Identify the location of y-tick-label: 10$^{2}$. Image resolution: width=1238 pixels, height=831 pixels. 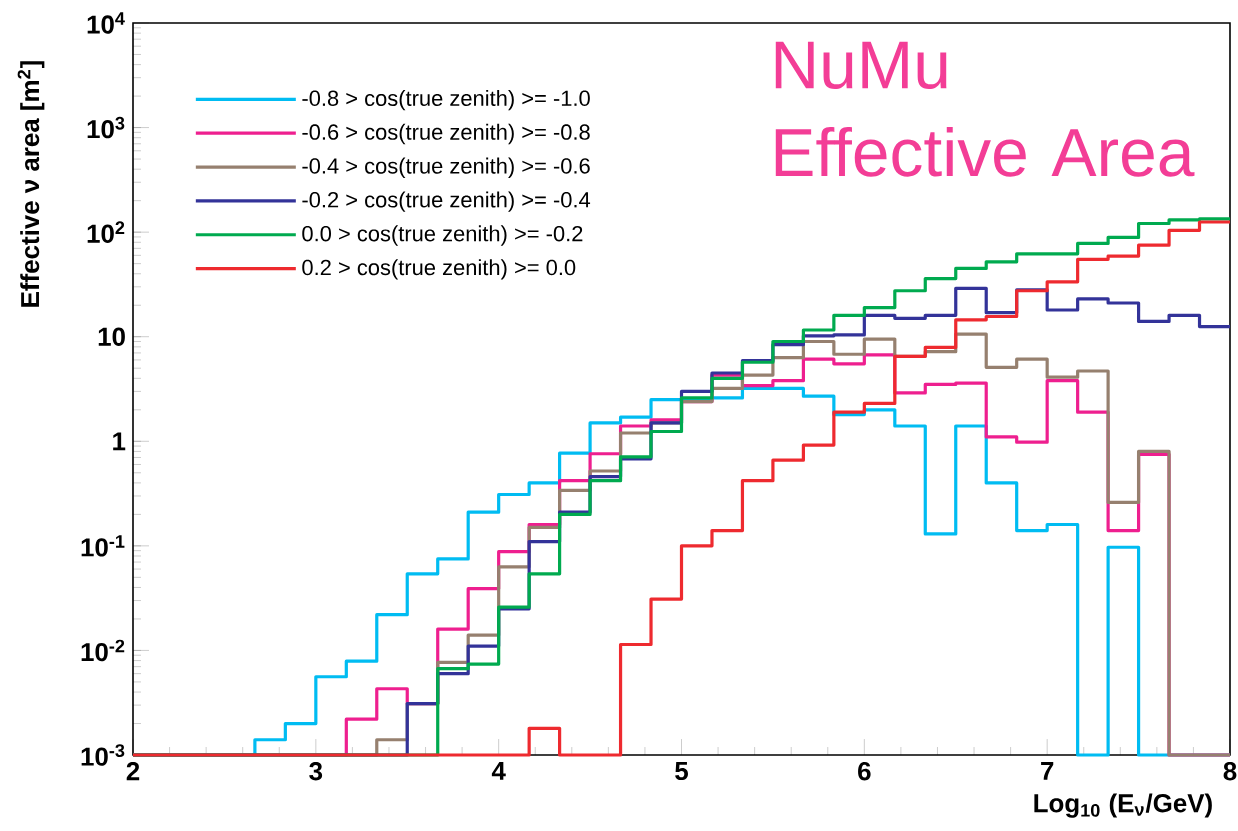
(106, 232).